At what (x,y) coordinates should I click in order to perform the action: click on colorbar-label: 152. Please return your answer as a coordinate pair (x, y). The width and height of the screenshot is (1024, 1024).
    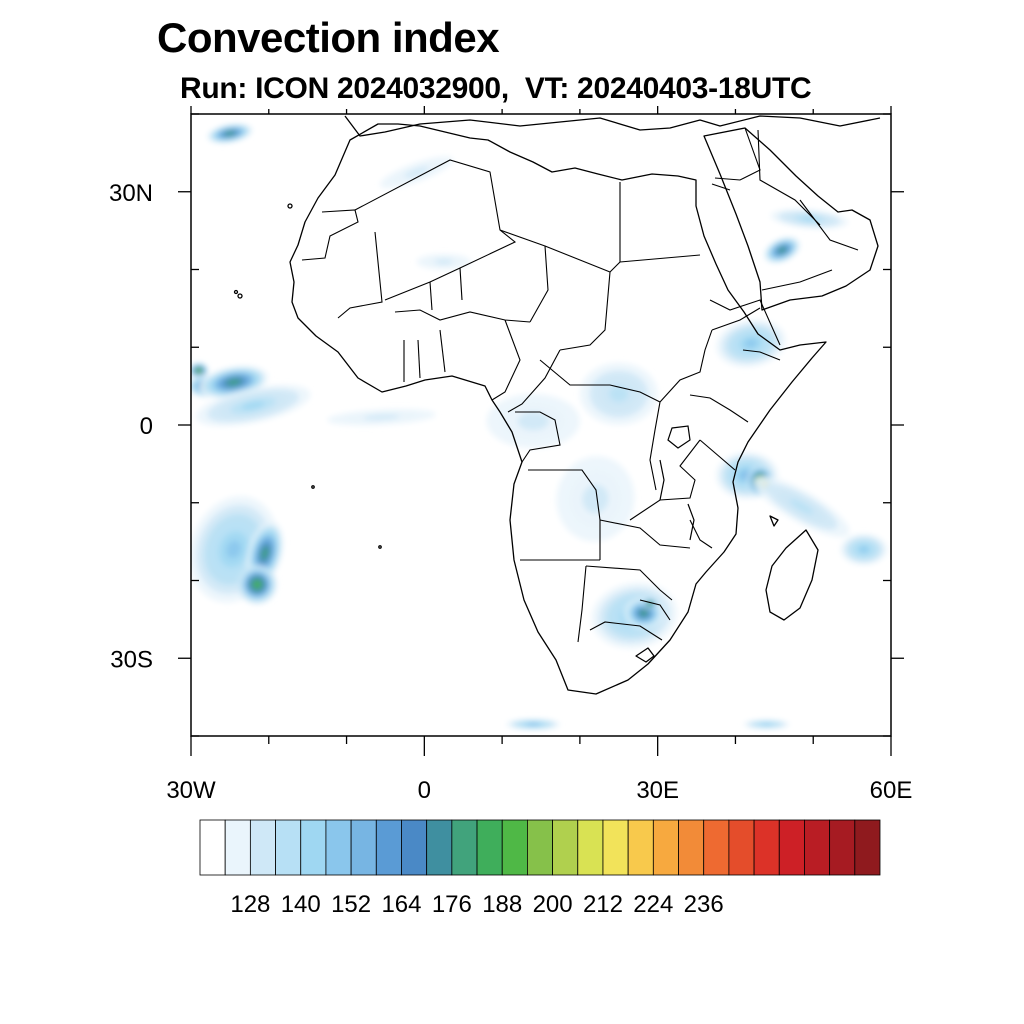
    Looking at the image, I should click on (351, 904).